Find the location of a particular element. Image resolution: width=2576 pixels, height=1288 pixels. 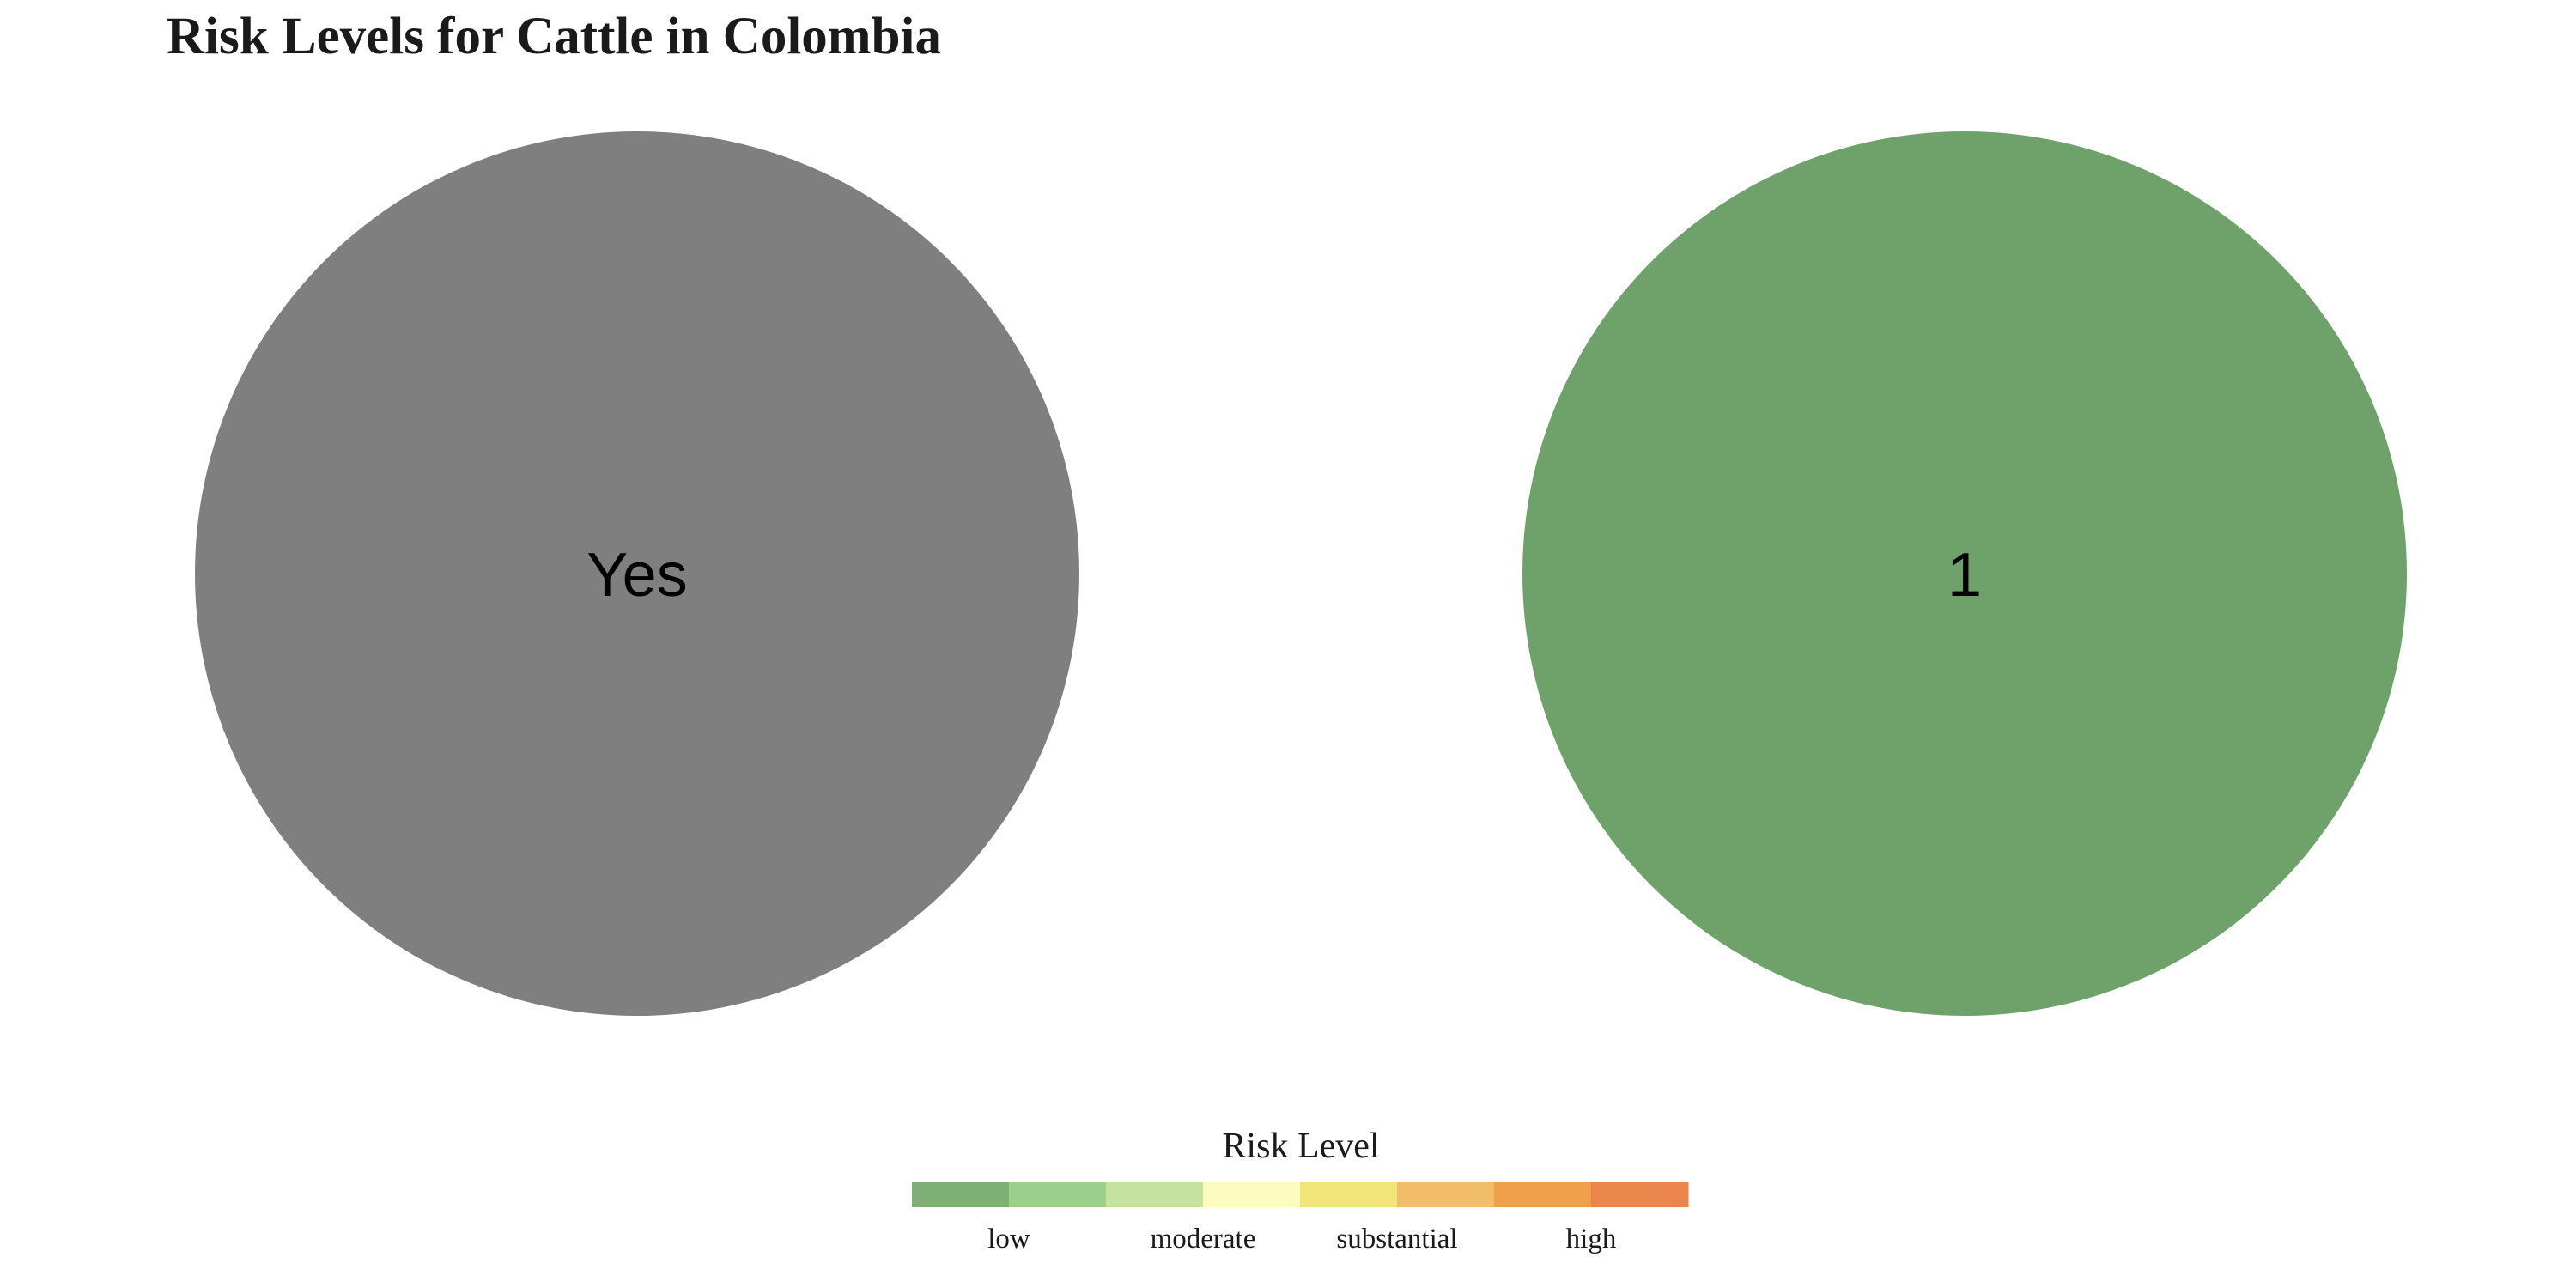

chart-title: Risk Levels for Cattle in Colombia is located at coordinates (554, 36).